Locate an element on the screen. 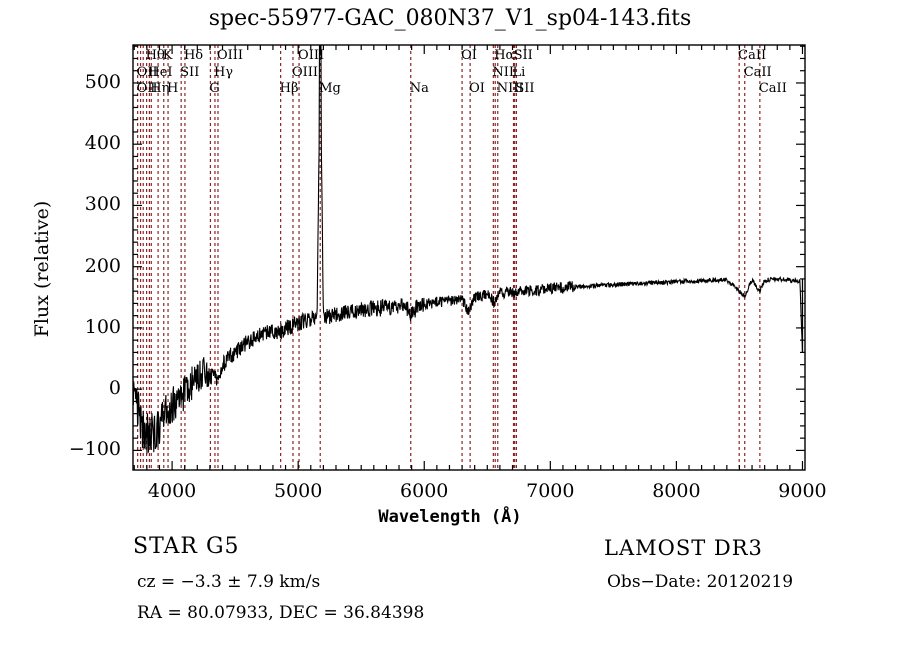 This screenshot has height=649, width=900. redshift-velocity: cz = −3.3 ± 7.9 km/s is located at coordinates (229, 582).